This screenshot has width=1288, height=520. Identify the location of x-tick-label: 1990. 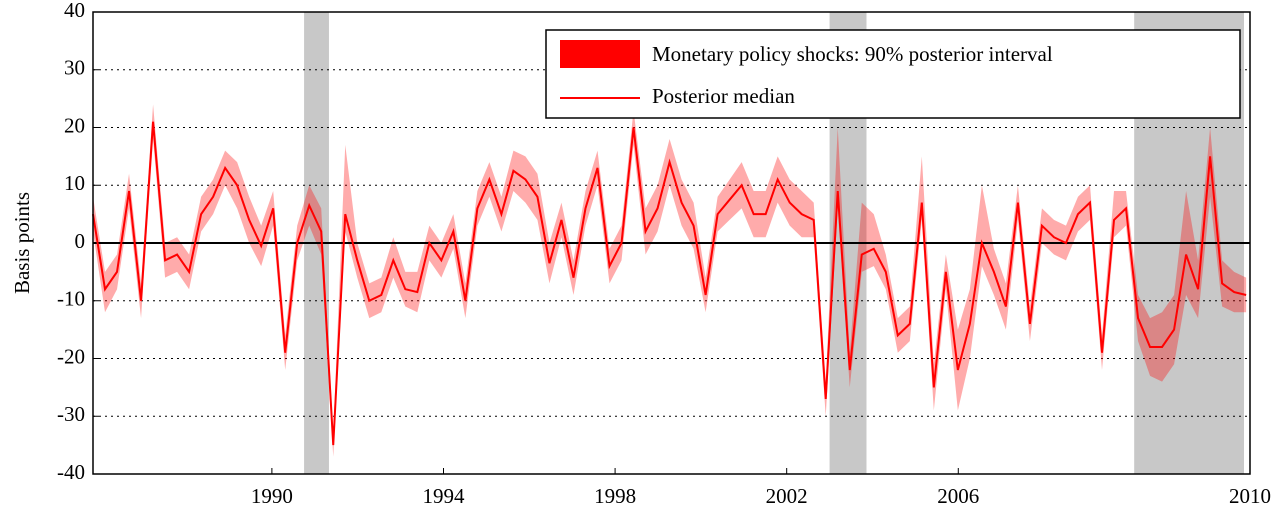
(272, 496).